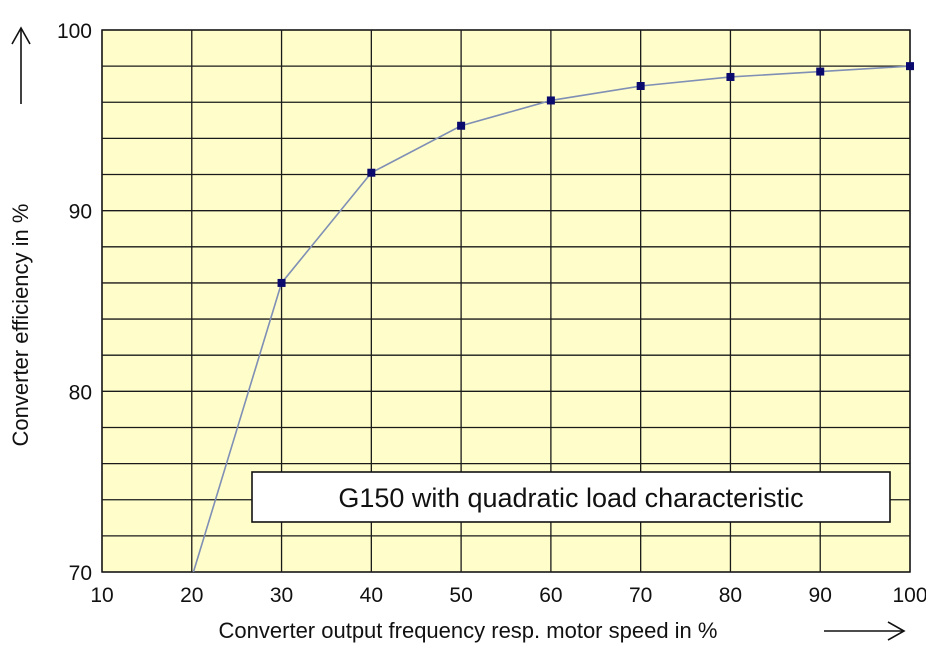 The width and height of the screenshot is (926, 653). What do you see at coordinates (191, 595) in the screenshot?
I see `x-tick-label: 20` at bounding box center [191, 595].